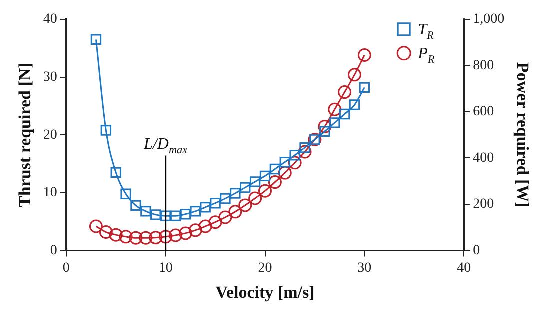 This screenshot has height=318, width=550. Describe the element at coordinates (165, 268) in the screenshot. I see `x-tick-label: 10` at that location.